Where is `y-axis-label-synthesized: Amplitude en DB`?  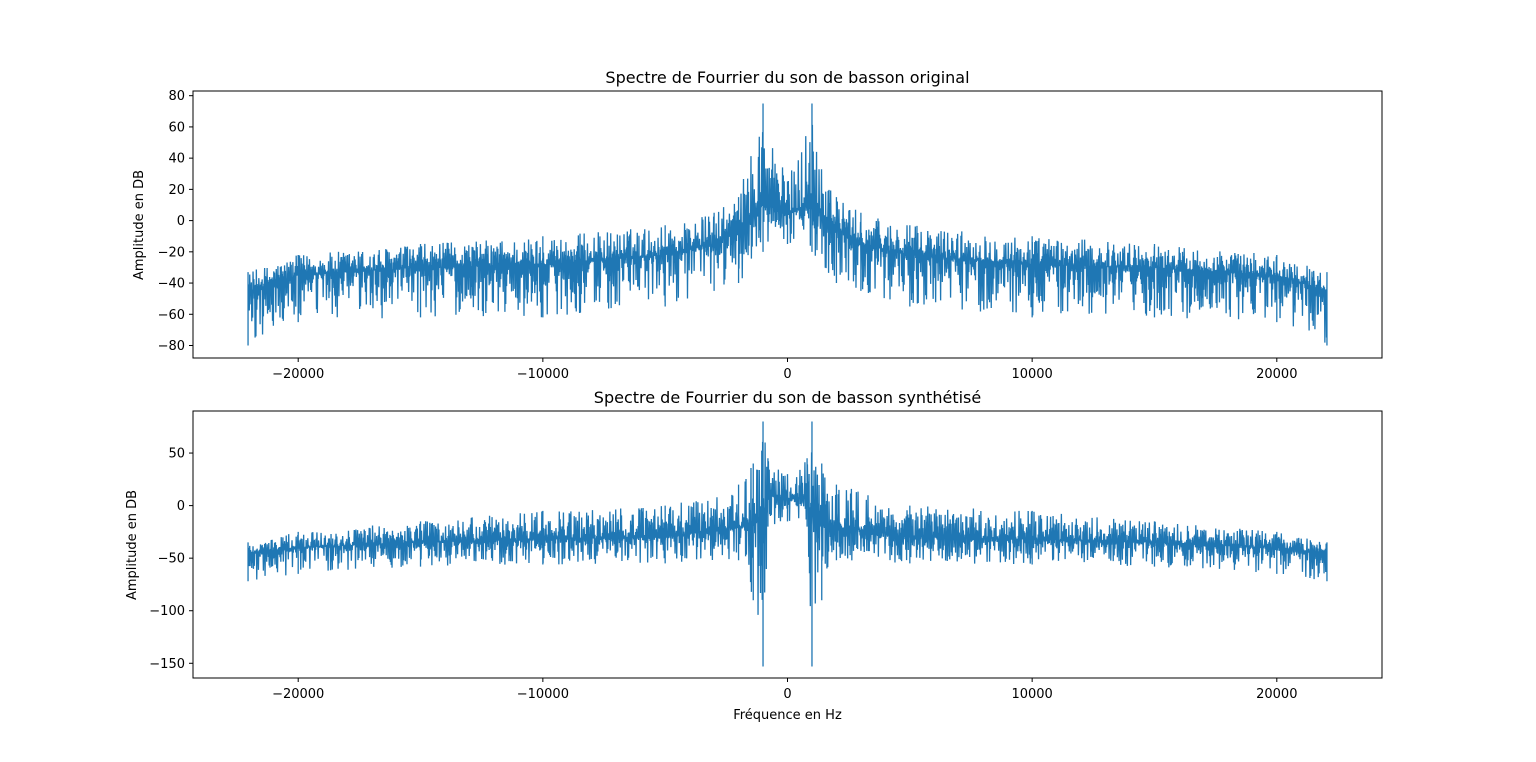
y-axis-label-synthesized: Amplitude en DB is located at coordinates (132, 545).